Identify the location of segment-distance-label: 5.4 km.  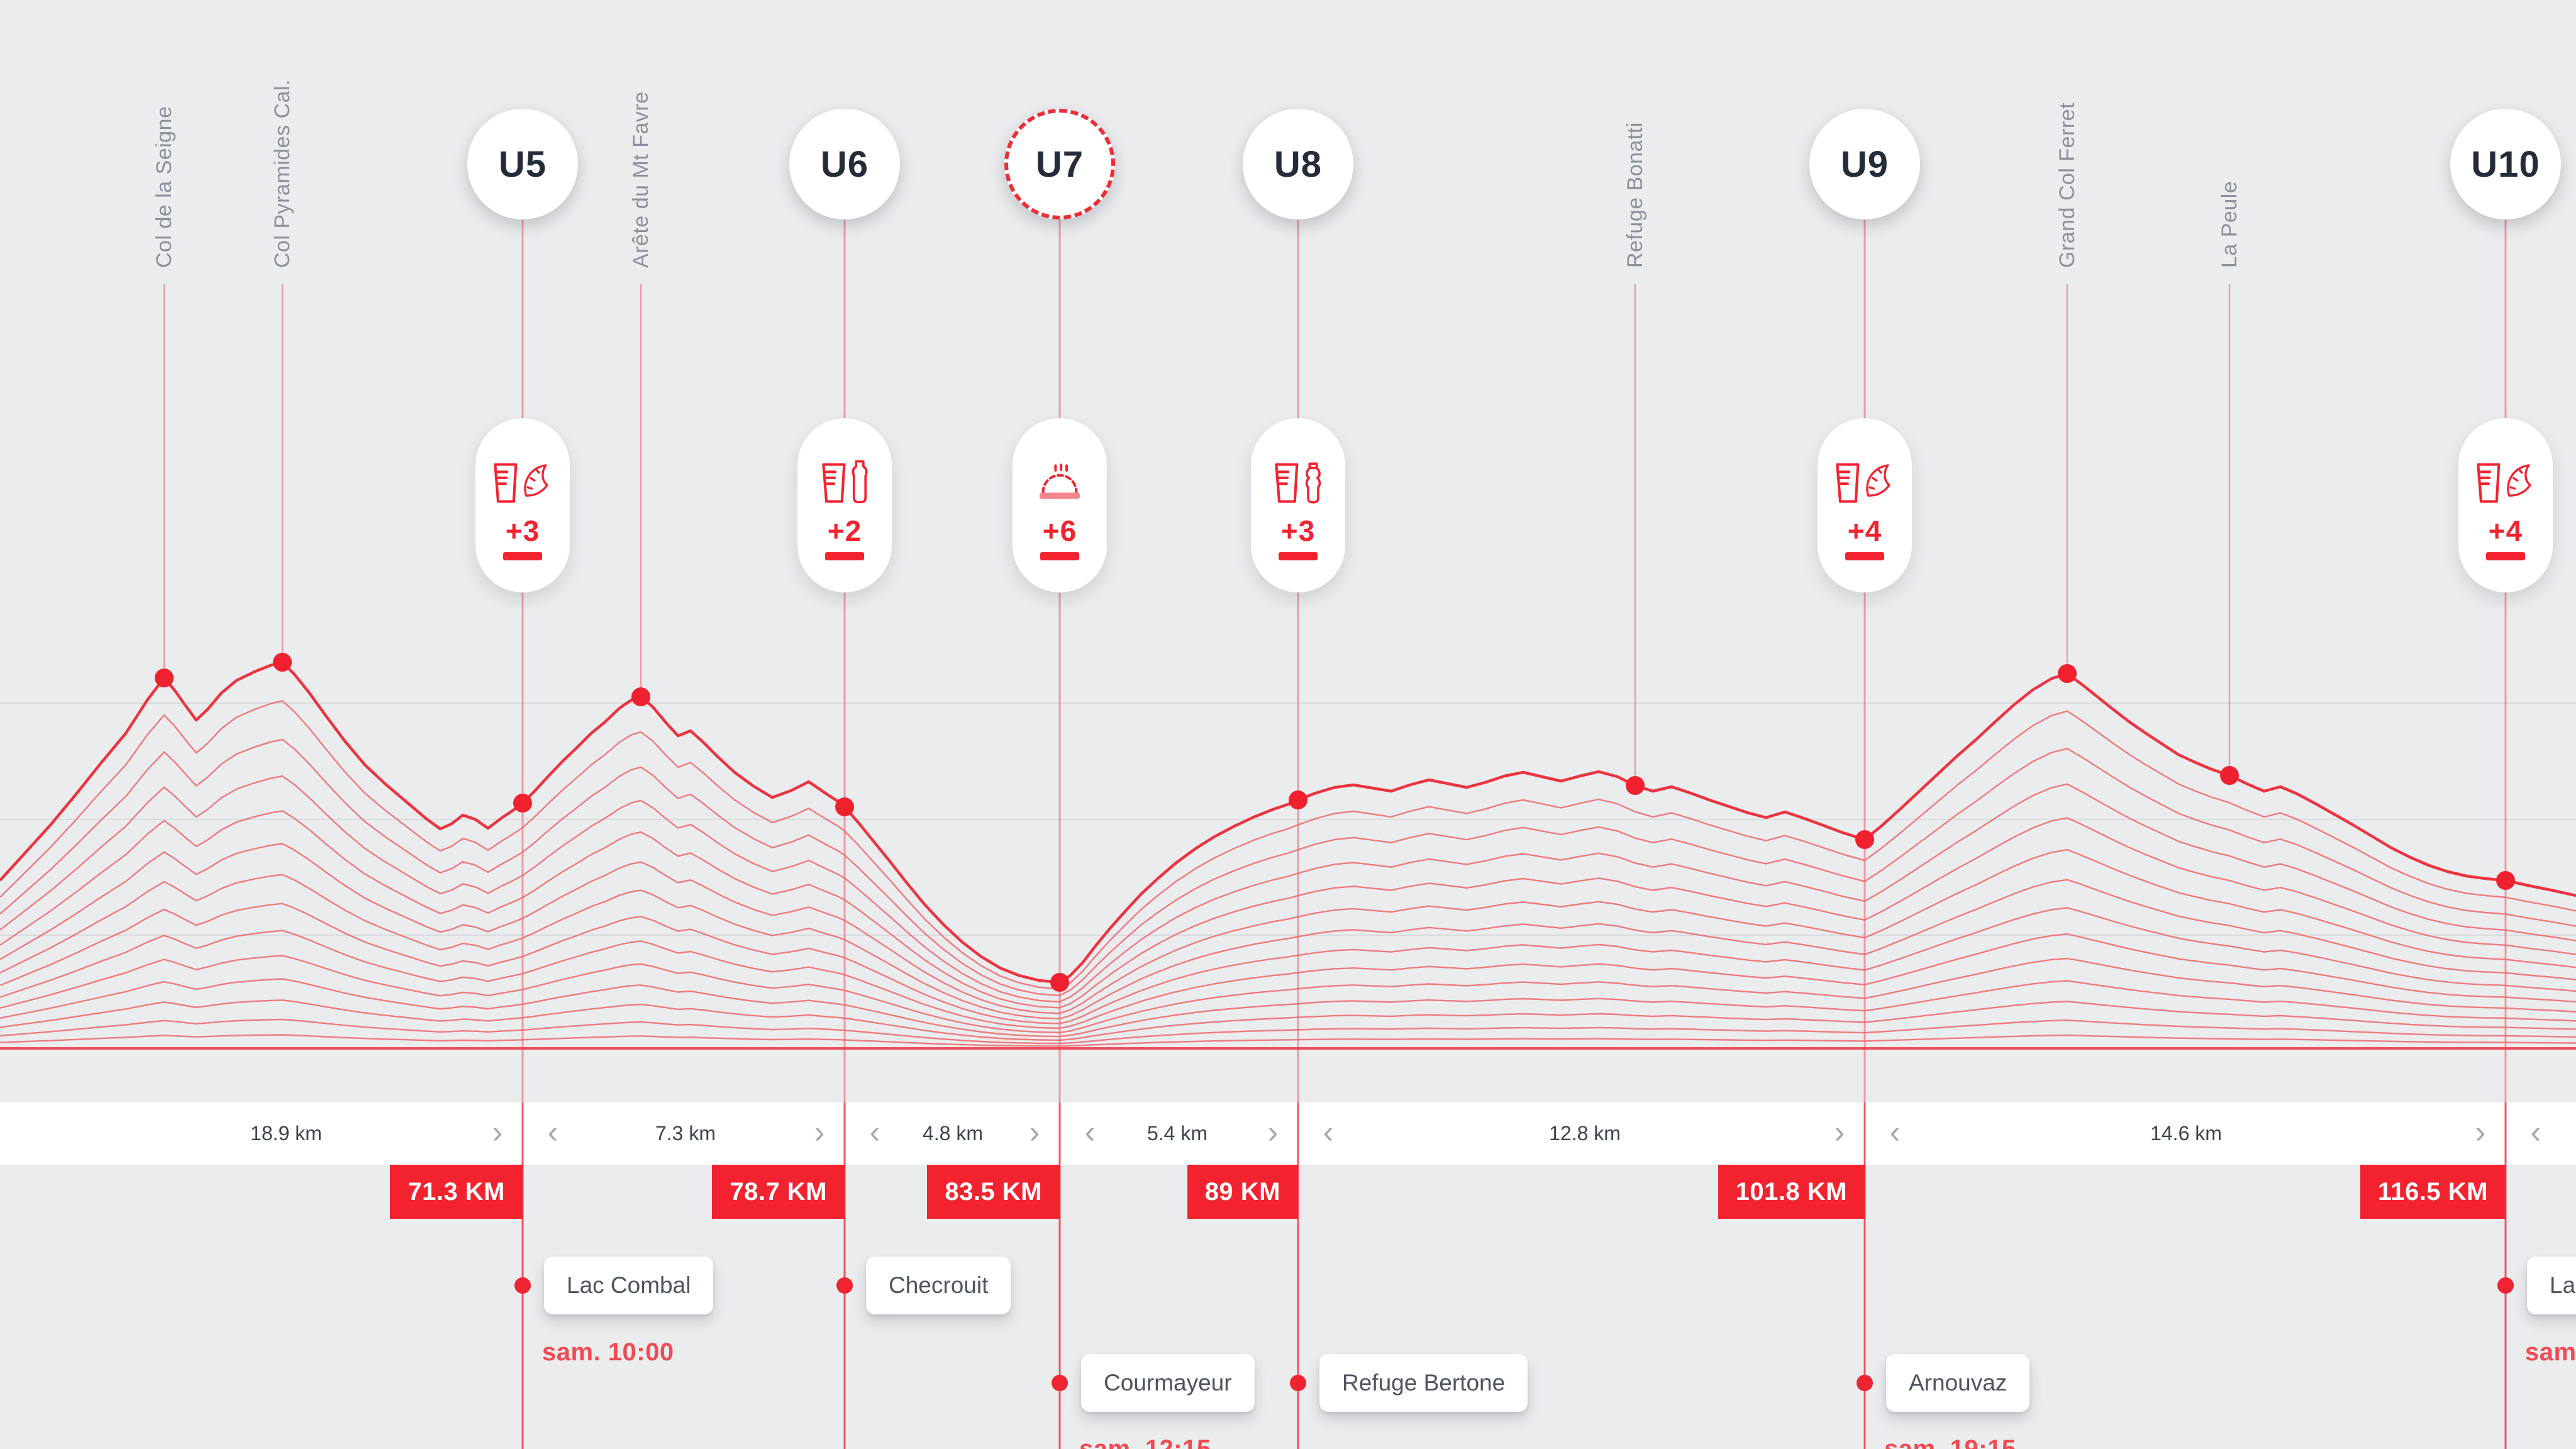
(1177, 1133).